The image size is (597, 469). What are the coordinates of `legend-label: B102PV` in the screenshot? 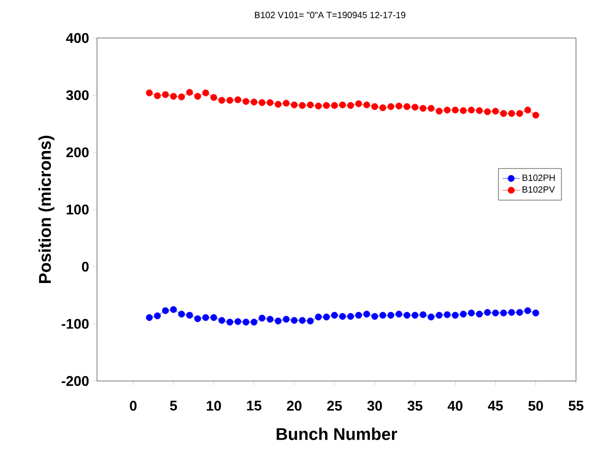 It's located at (538, 189).